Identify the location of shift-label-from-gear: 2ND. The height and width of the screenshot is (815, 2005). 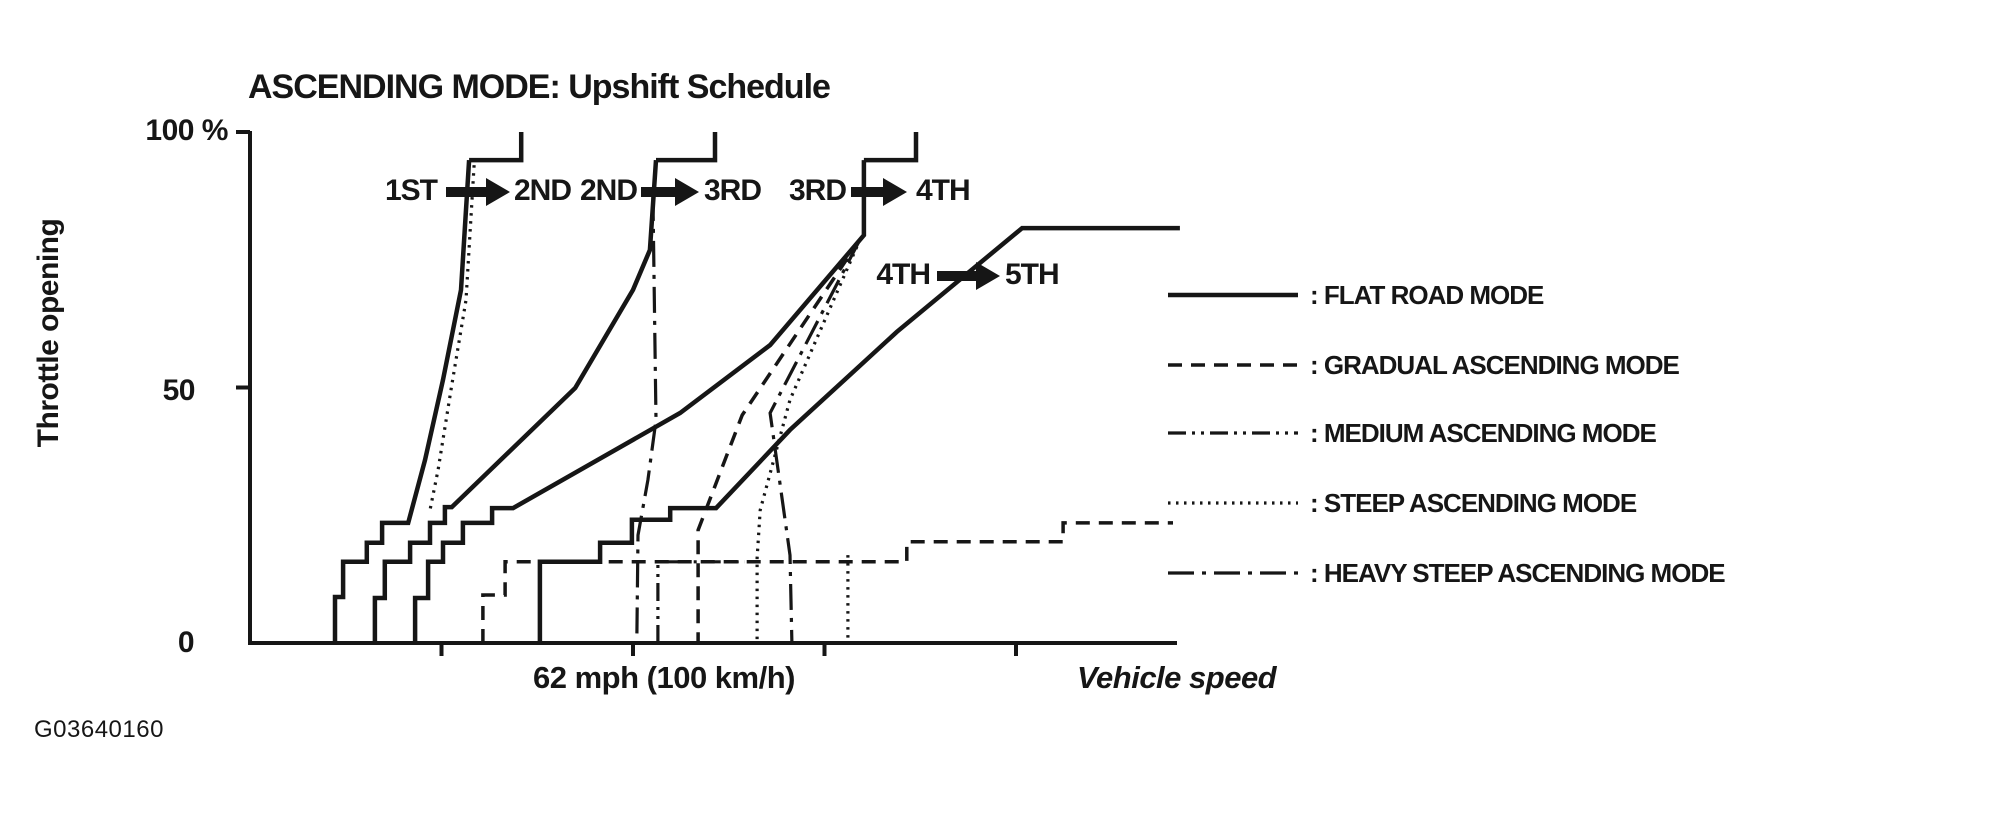
(608, 190).